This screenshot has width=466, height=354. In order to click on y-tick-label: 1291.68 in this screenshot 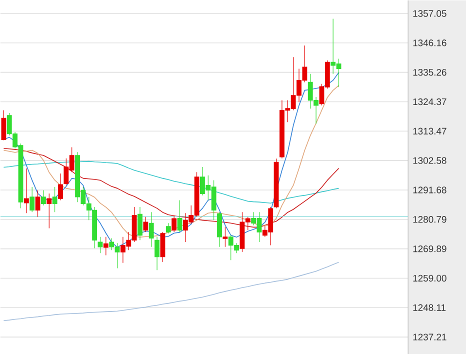, I will do `click(429, 190)`.